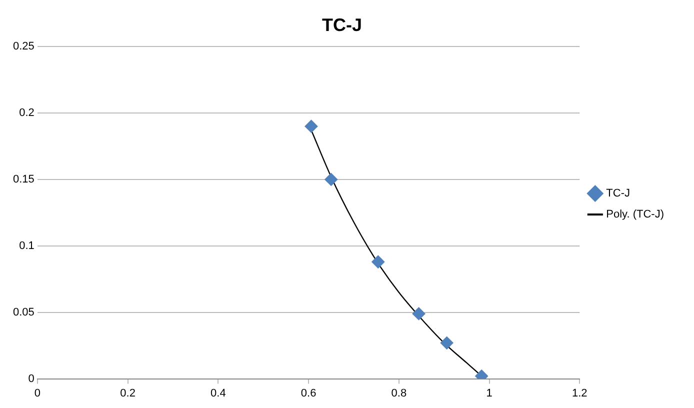 This screenshot has width=694, height=408. What do you see at coordinates (618, 194) in the screenshot?
I see `legend-label: TC-J` at bounding box center [618, 194].